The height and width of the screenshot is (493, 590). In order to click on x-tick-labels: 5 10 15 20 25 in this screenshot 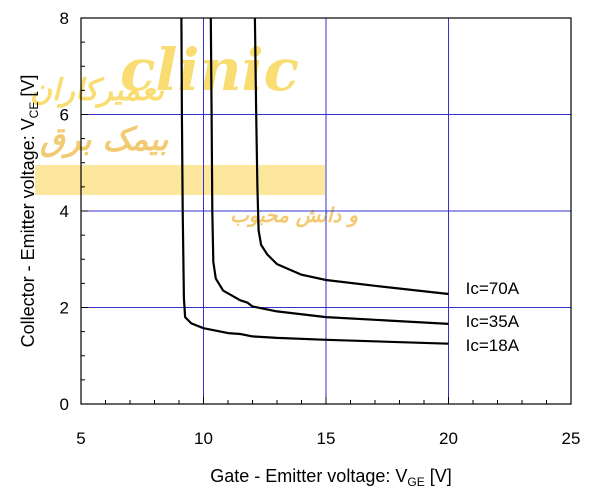, I will do `click(328, 438)`.